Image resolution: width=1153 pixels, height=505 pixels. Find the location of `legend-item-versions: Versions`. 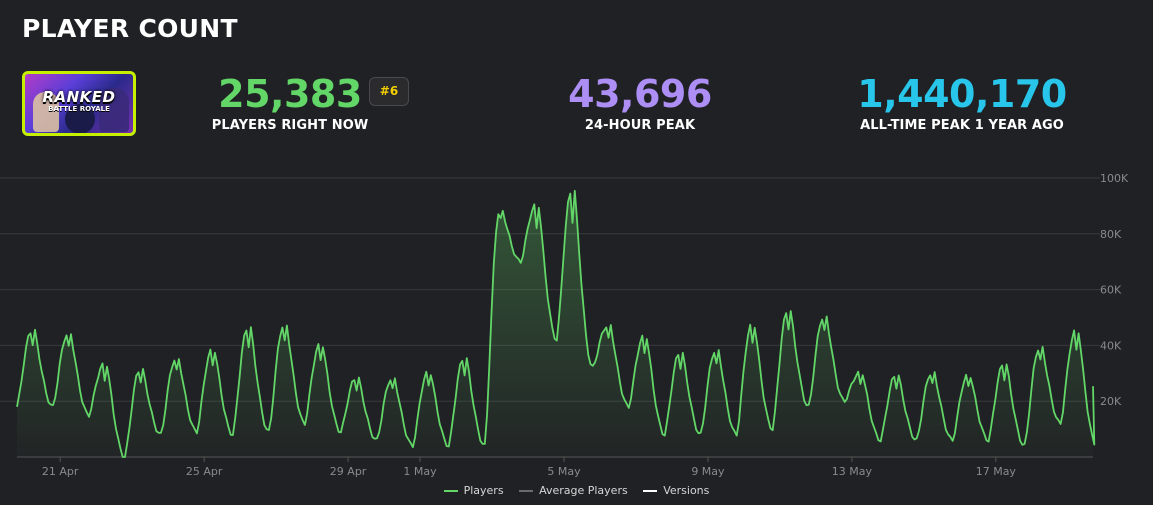

legend-item-versions: Versions is located at coordinates (676, 490).